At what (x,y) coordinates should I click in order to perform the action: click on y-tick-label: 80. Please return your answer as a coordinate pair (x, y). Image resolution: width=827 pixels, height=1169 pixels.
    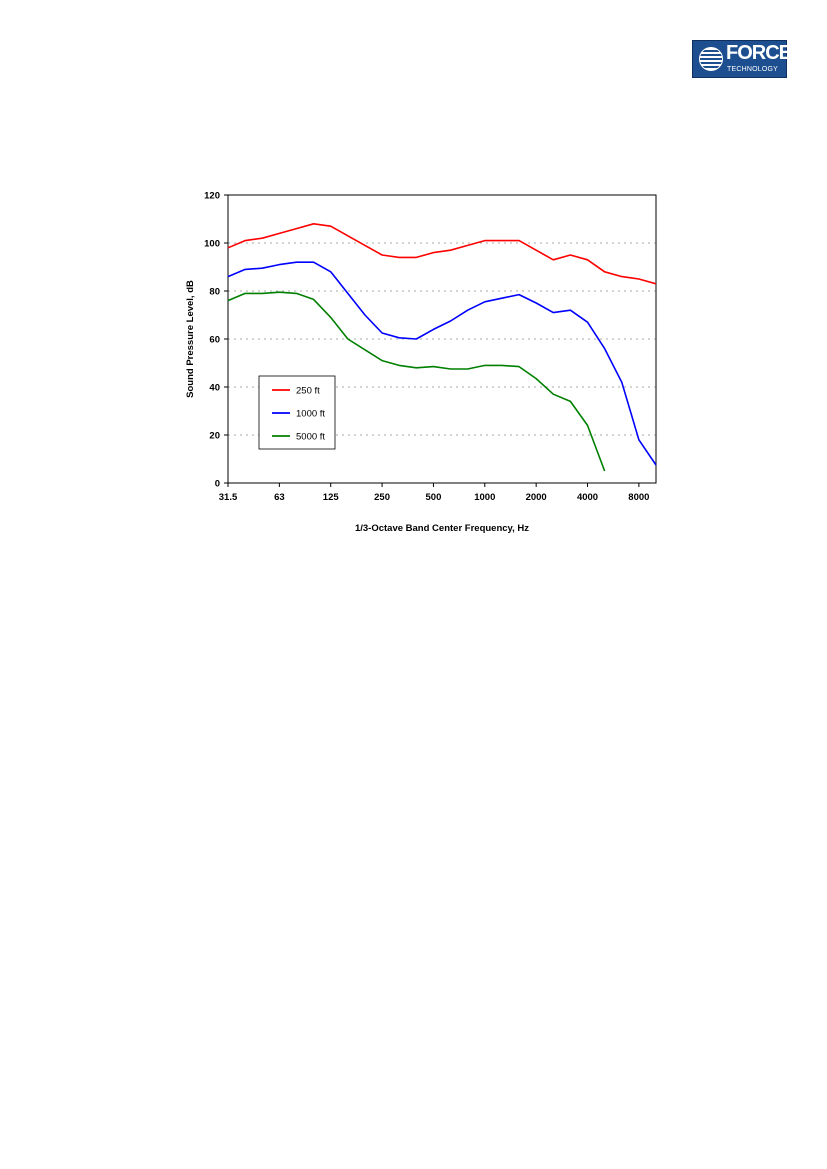
    Looking at the image, I should click on (214, 292).